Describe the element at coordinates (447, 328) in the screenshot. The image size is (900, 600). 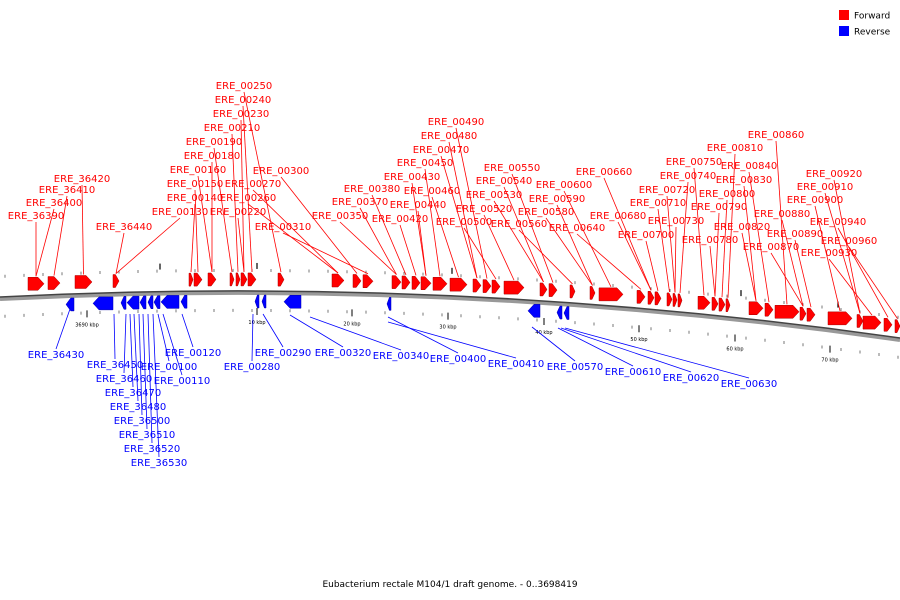
I see `scale-tick-label: 30 kbp` at that location.